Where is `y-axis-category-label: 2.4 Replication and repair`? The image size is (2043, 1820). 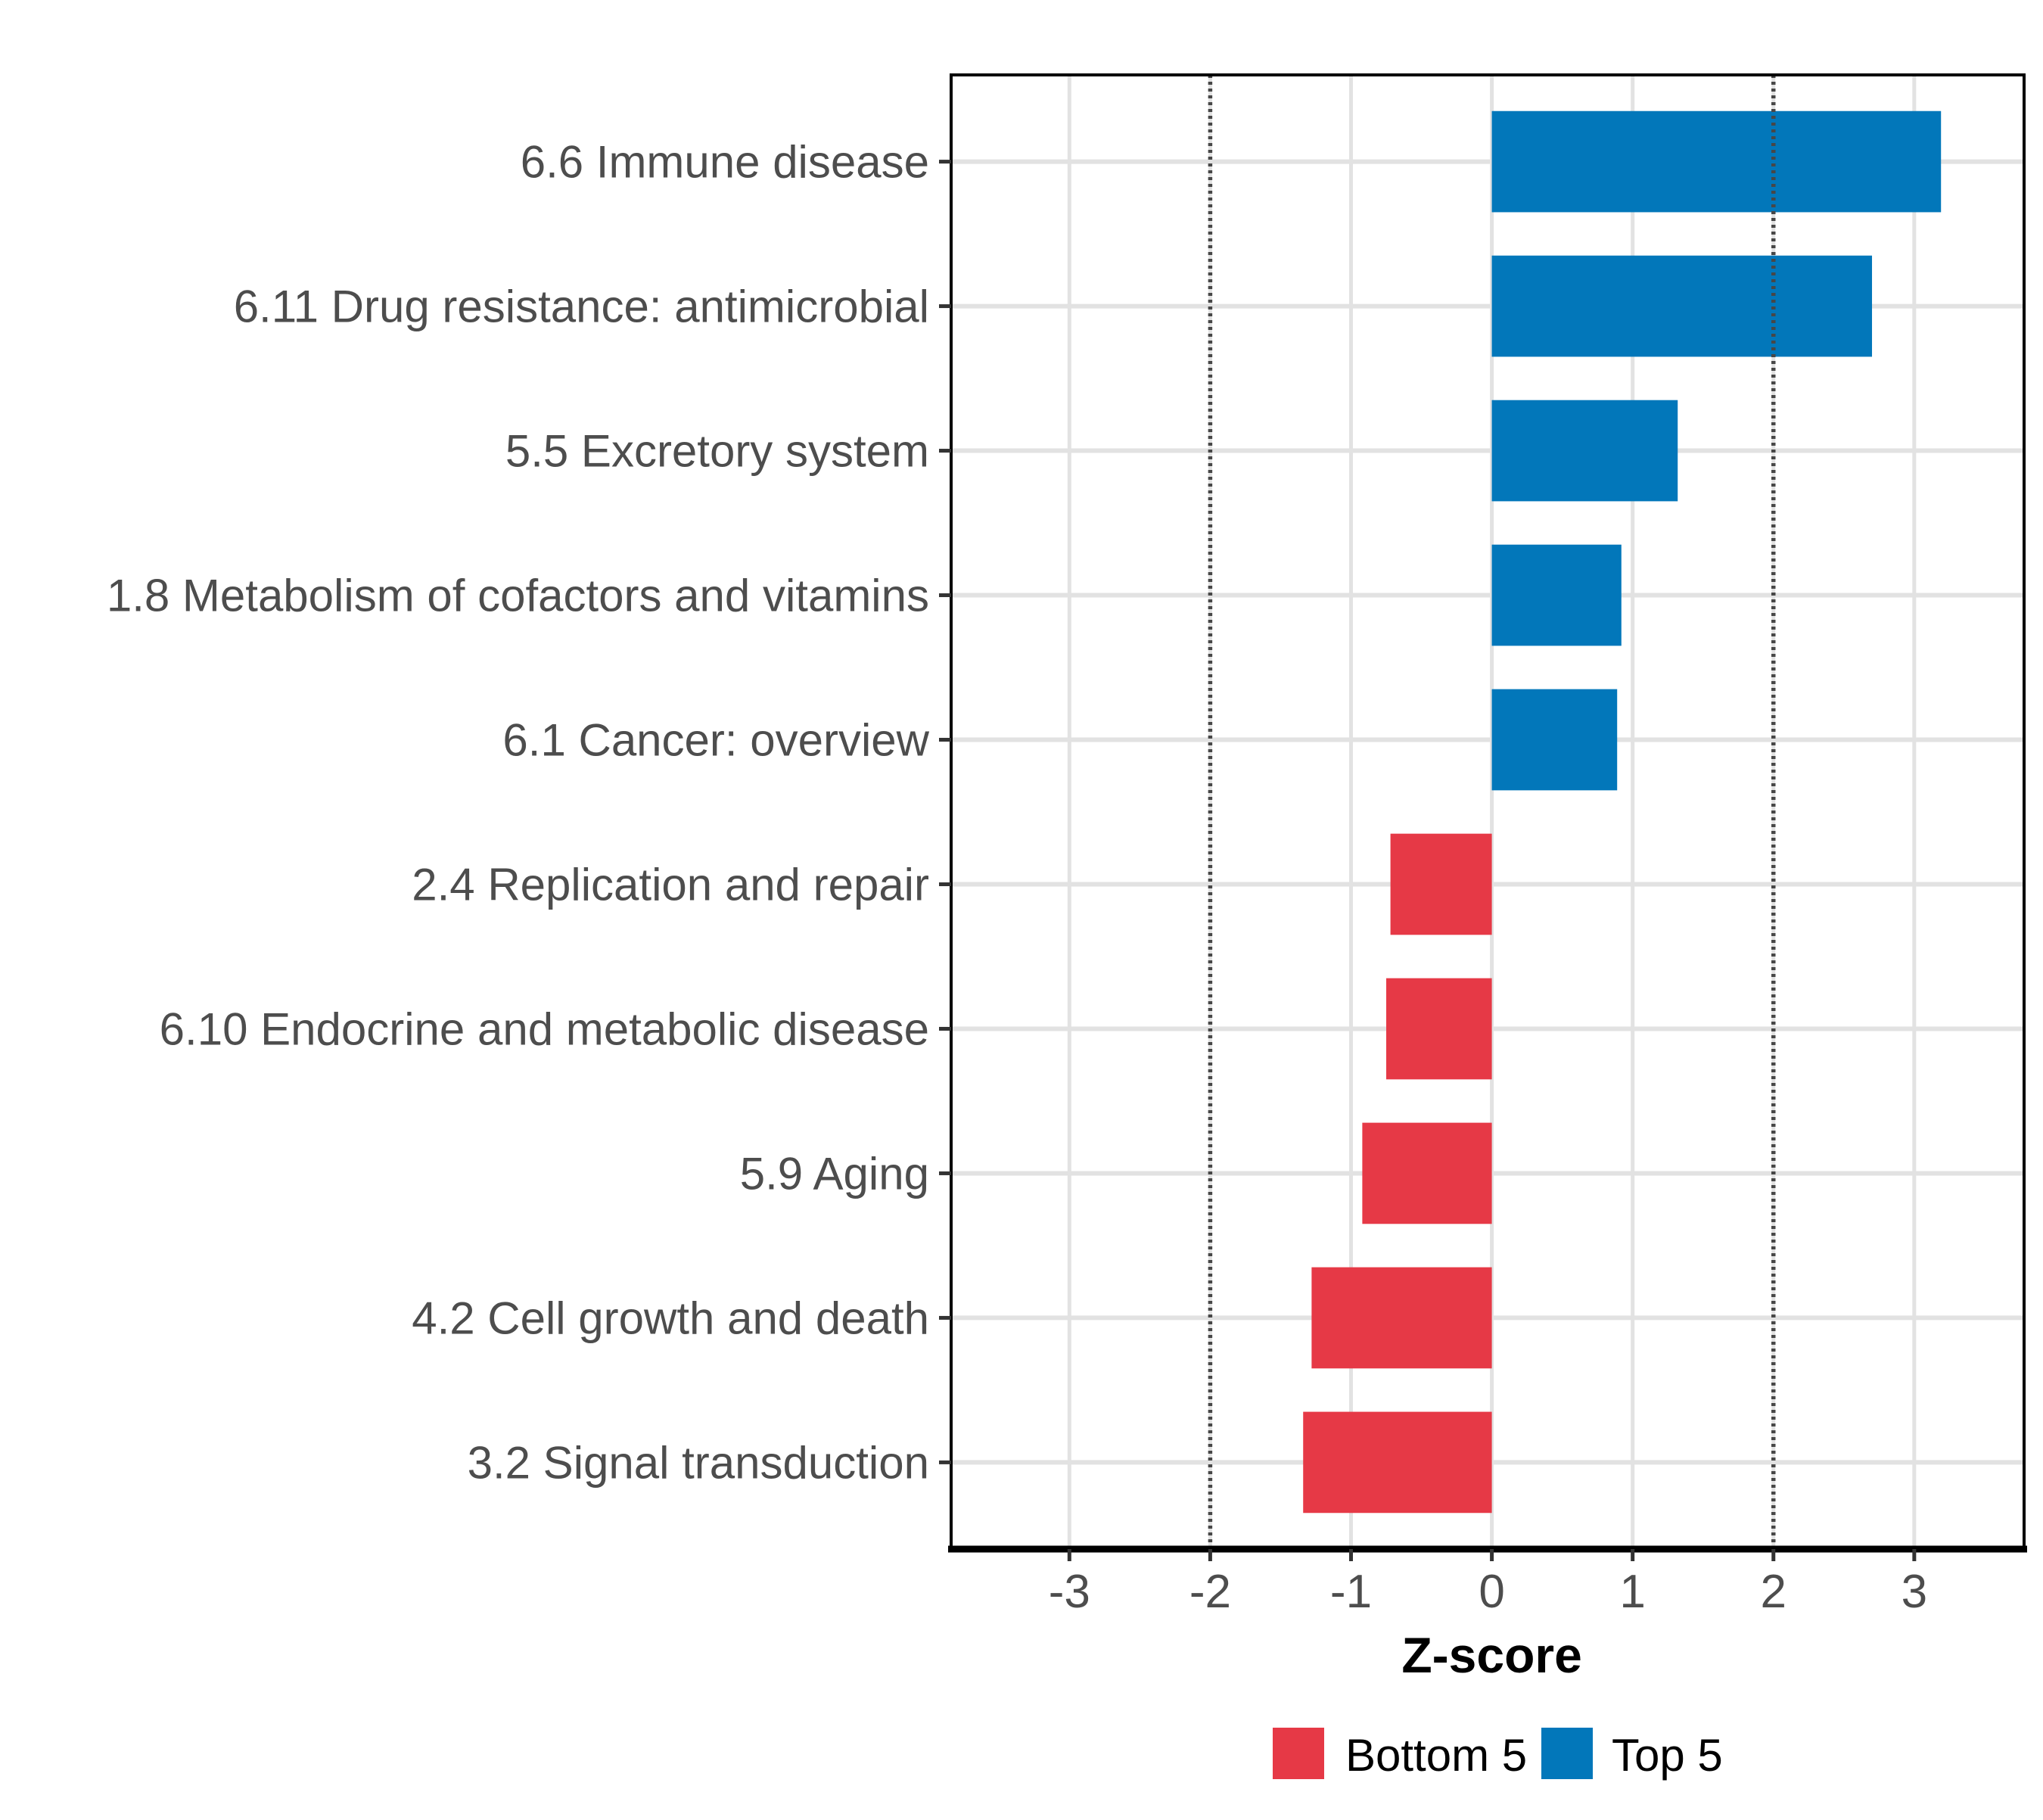
y-axis-category-label: 2.4 Replication and repair is located at coordinates (671, 884).